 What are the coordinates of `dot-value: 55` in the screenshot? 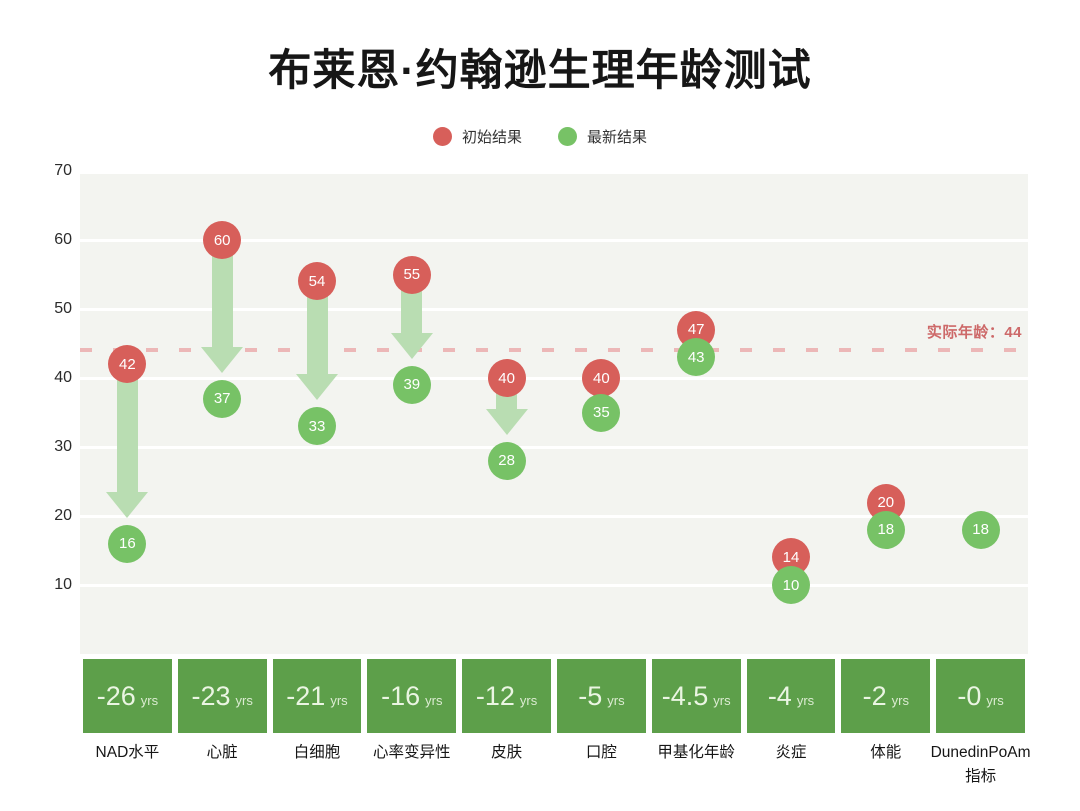 It's located at (412, 274).